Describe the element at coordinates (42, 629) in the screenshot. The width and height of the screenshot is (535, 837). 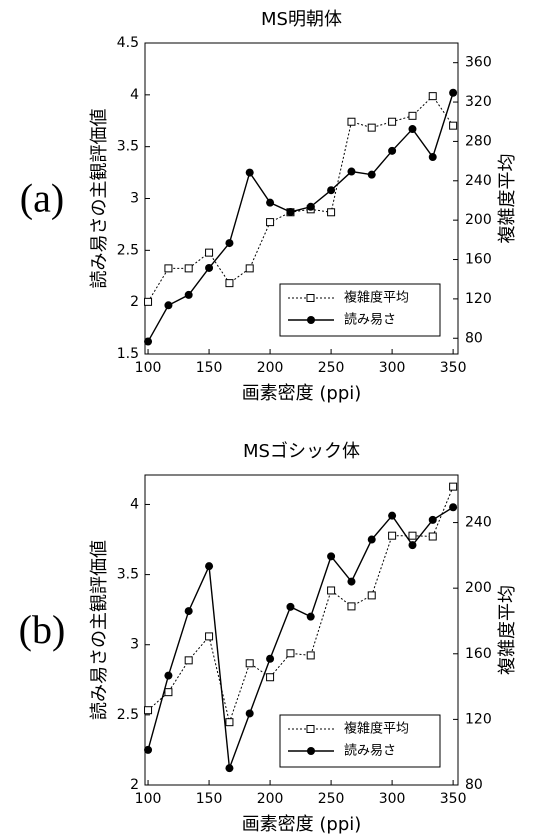
I see `panel-label: (b)` at that location.